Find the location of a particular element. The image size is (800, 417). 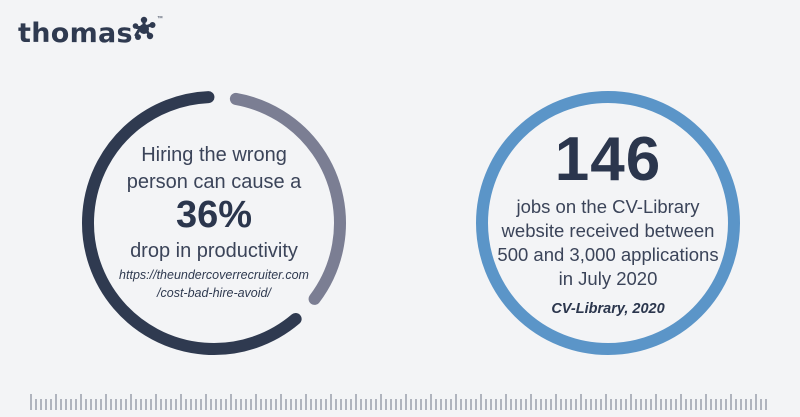

logo-wordmark: thomas is located at coordinates (75, 33).